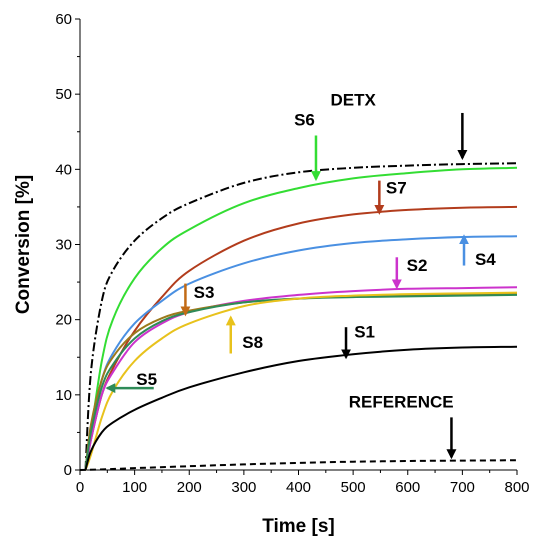  I want to click on x-tick-label: 0, so click(80, 487).